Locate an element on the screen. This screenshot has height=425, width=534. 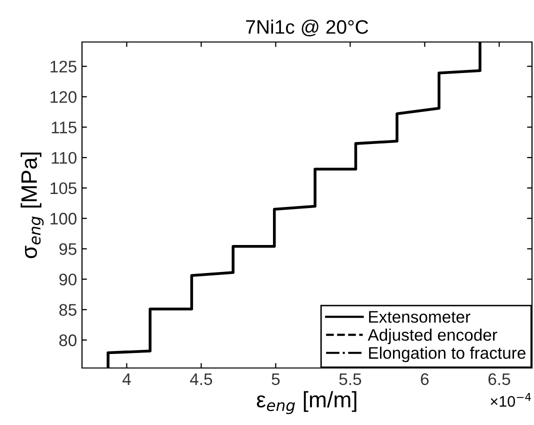
x-tick-label: 4 is located at coordinates (126, 379).